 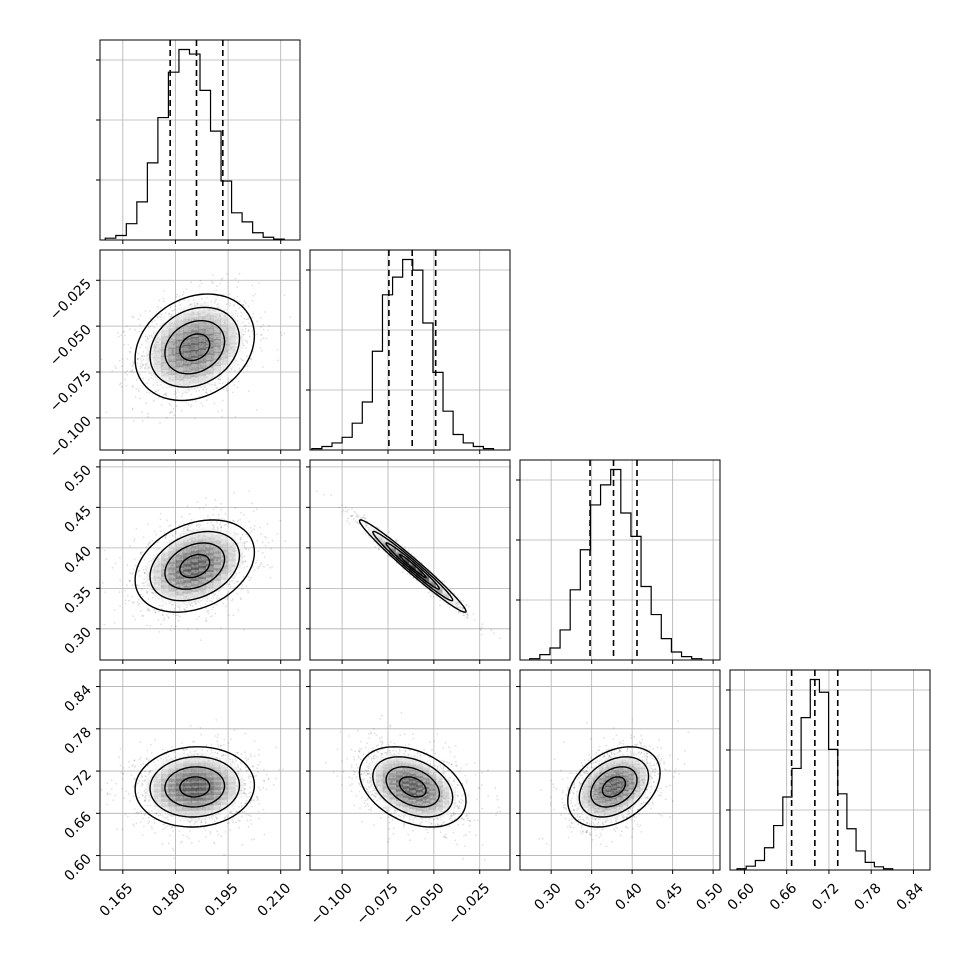 What do you see at coordinates (71, 300) in the screenshot?
I see `y-tick-label: −0.025` at bounding box center [71, 300].